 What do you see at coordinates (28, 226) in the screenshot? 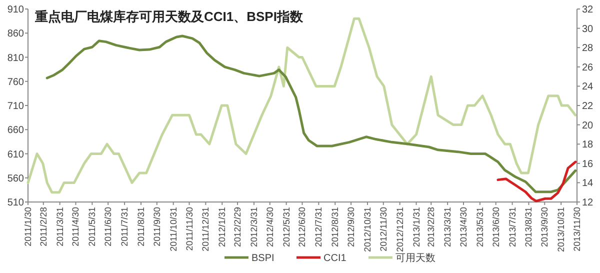
I see `x-tick-label: 2011/1/30` at bounding box center [28, 226].